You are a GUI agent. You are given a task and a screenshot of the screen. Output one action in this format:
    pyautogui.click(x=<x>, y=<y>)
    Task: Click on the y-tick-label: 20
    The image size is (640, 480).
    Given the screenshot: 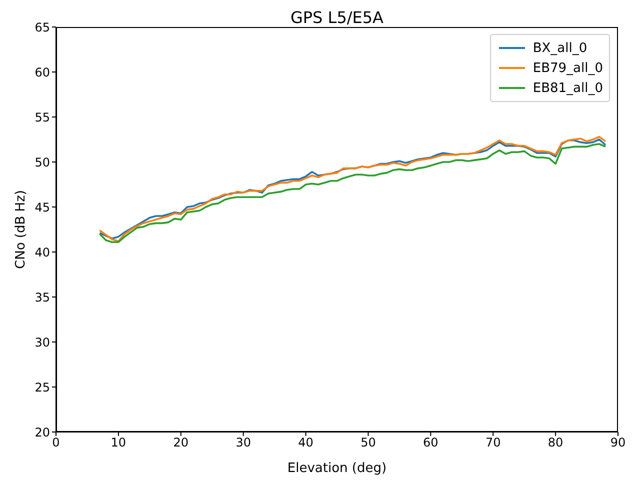 What is the action you would take?
    pyautogui.click(x=42, y=432)
    